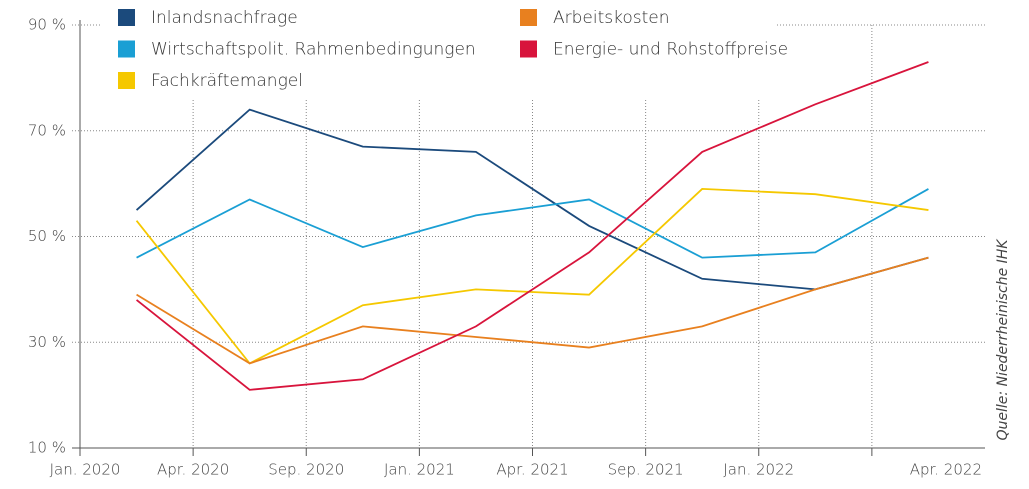 The width and height of the screenshot is (1029, 489). Describe the element at coordinates (306, 470) in the screenshot. I see `x-tick-label: Sep. 2020` at that location.